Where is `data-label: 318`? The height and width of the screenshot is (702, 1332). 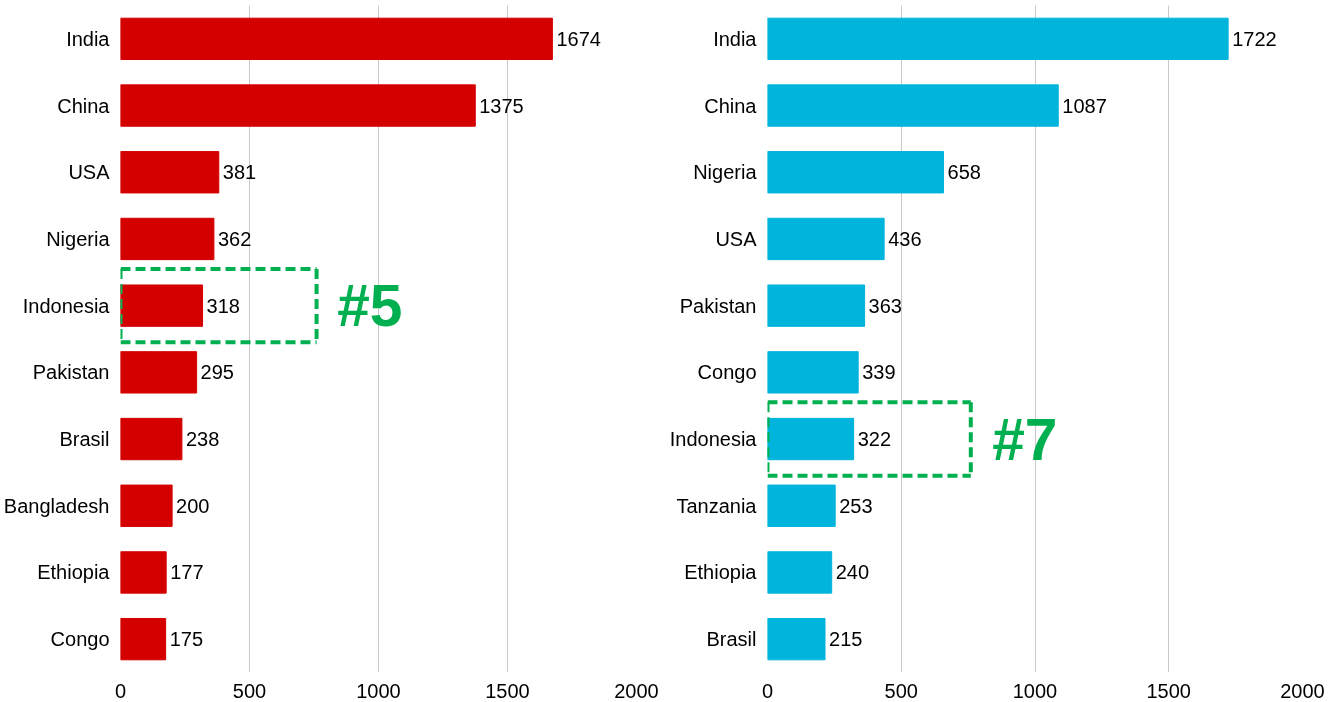
data-label: 318 is located at coordinates (223, 305).